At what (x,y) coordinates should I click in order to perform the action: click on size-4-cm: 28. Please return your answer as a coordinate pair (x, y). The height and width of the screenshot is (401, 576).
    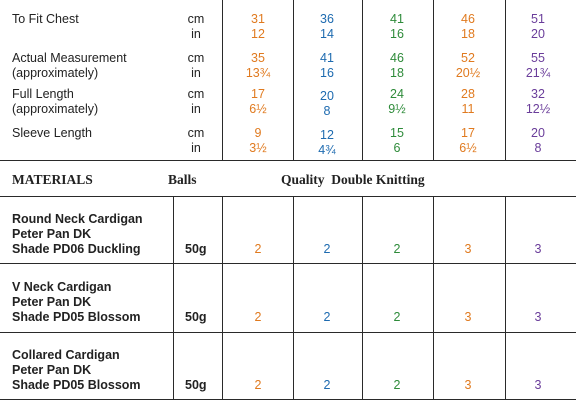
    Looking at the image, I should click on (468, 94).